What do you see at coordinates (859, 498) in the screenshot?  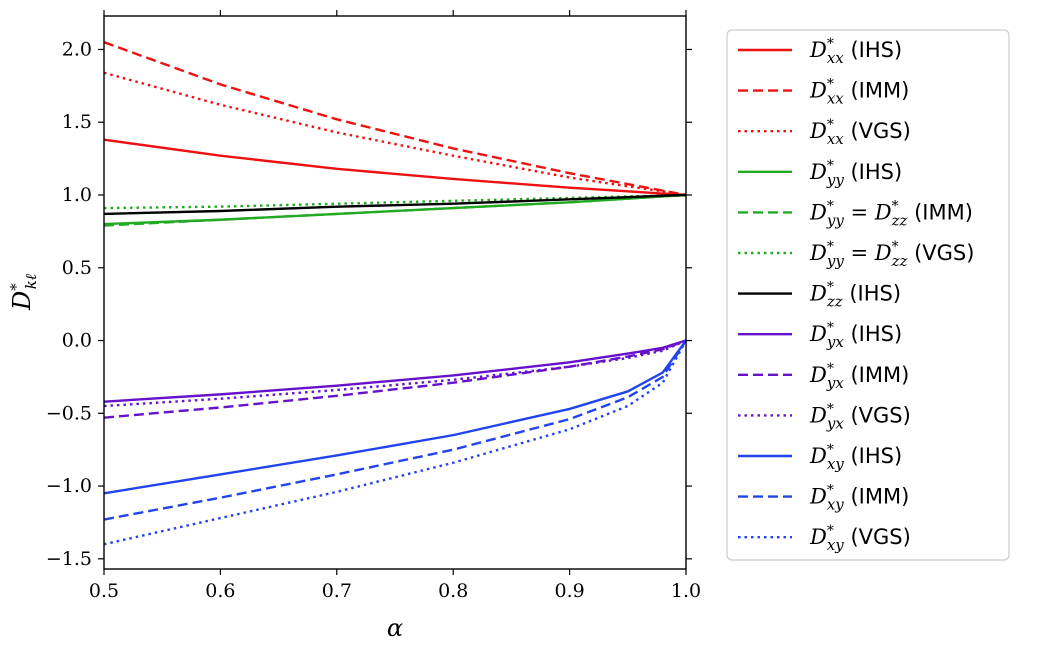 I see `legend-label: D* xy (IMM)` at bounding box center [859, 498].